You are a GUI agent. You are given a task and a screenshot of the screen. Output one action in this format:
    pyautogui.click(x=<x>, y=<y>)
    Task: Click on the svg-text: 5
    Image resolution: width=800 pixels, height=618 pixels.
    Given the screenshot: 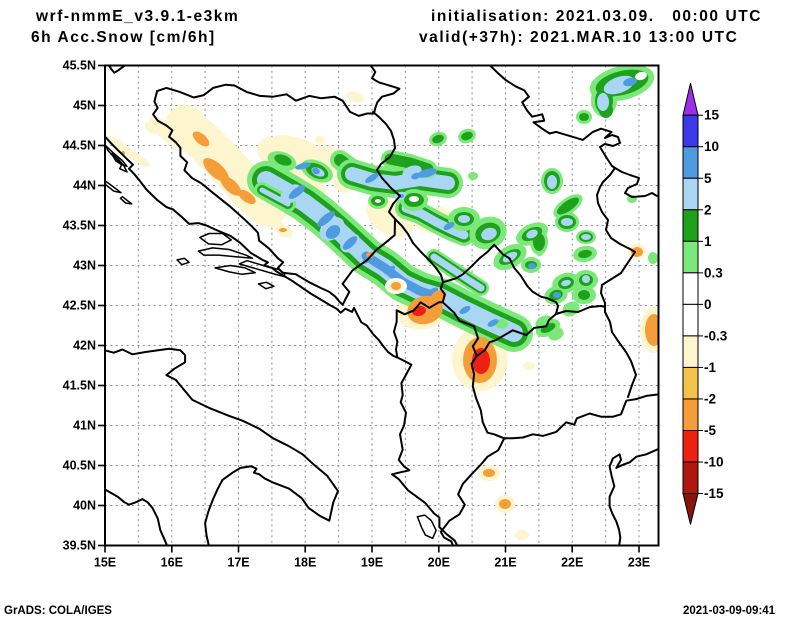 What is the action you would take?
    pyautogui.click(x=708, y=178)
    